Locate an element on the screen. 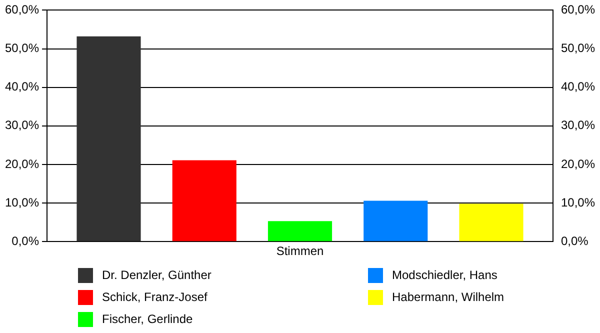 The image size is (600, 333). text: 40,0% is located at coordinates (578, 87).